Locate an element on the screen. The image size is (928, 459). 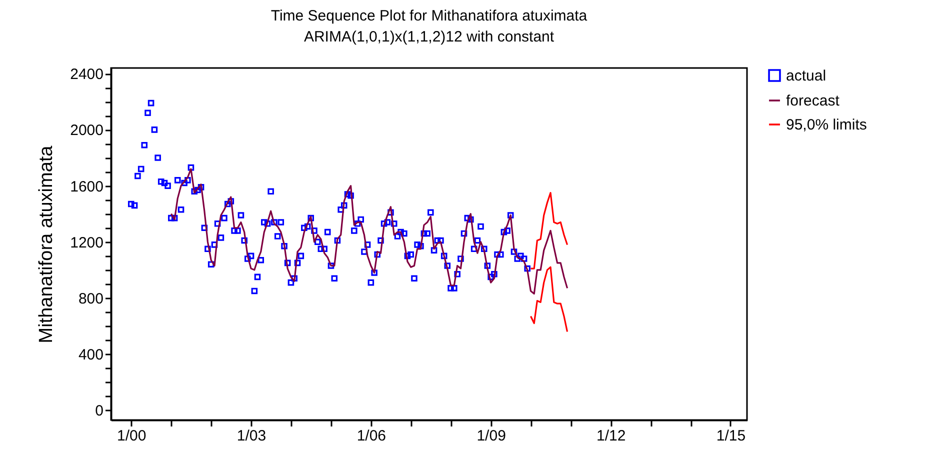
x-tick-label: 1/03 is located at coordinates (251, 436).